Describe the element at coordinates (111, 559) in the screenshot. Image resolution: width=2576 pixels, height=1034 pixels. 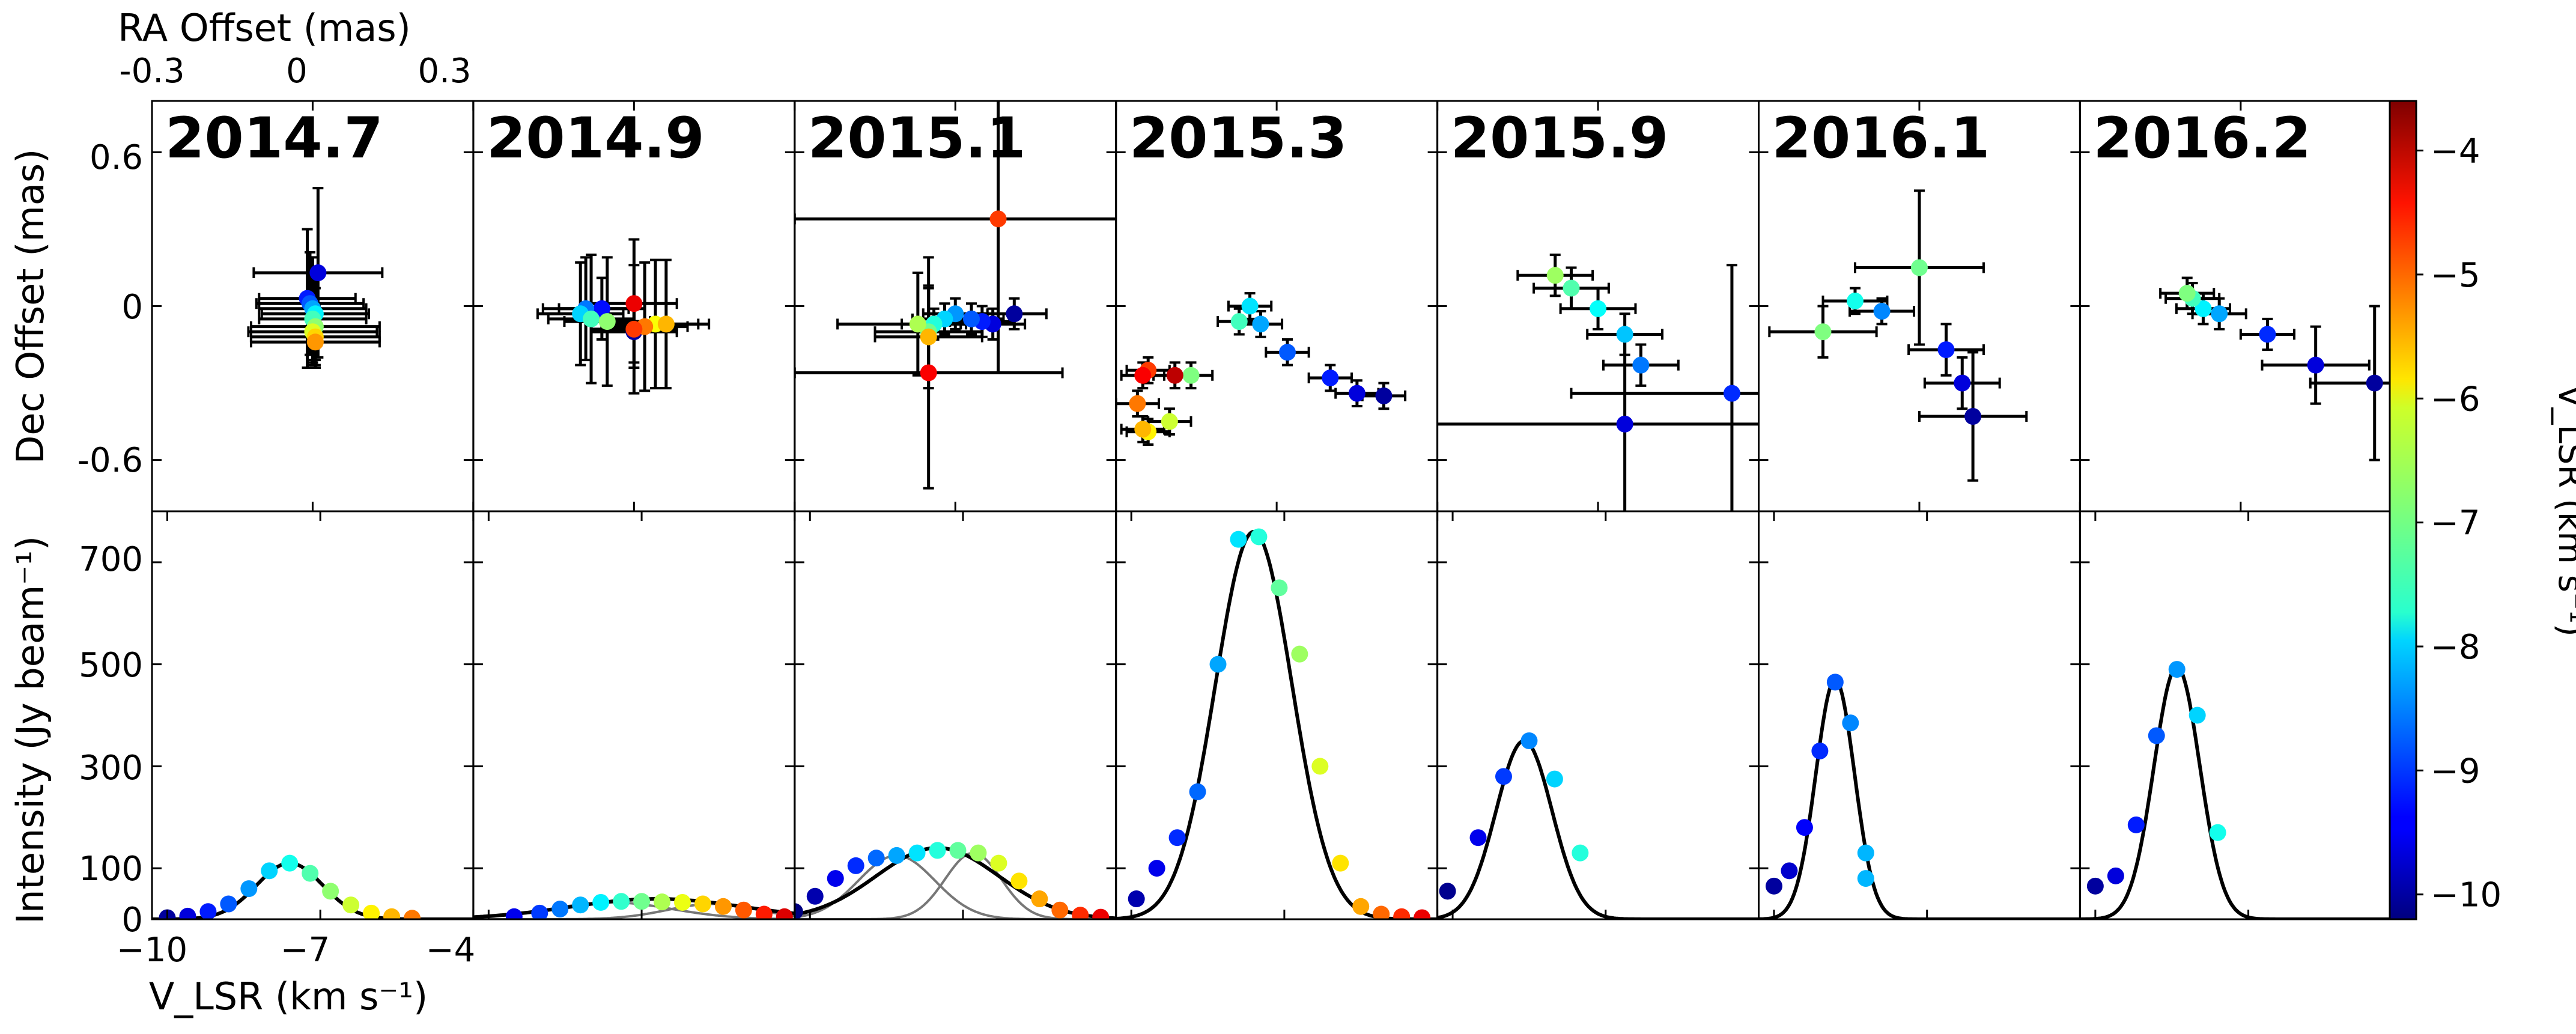
I see `intensity-tick-label-700: 700` at that location.